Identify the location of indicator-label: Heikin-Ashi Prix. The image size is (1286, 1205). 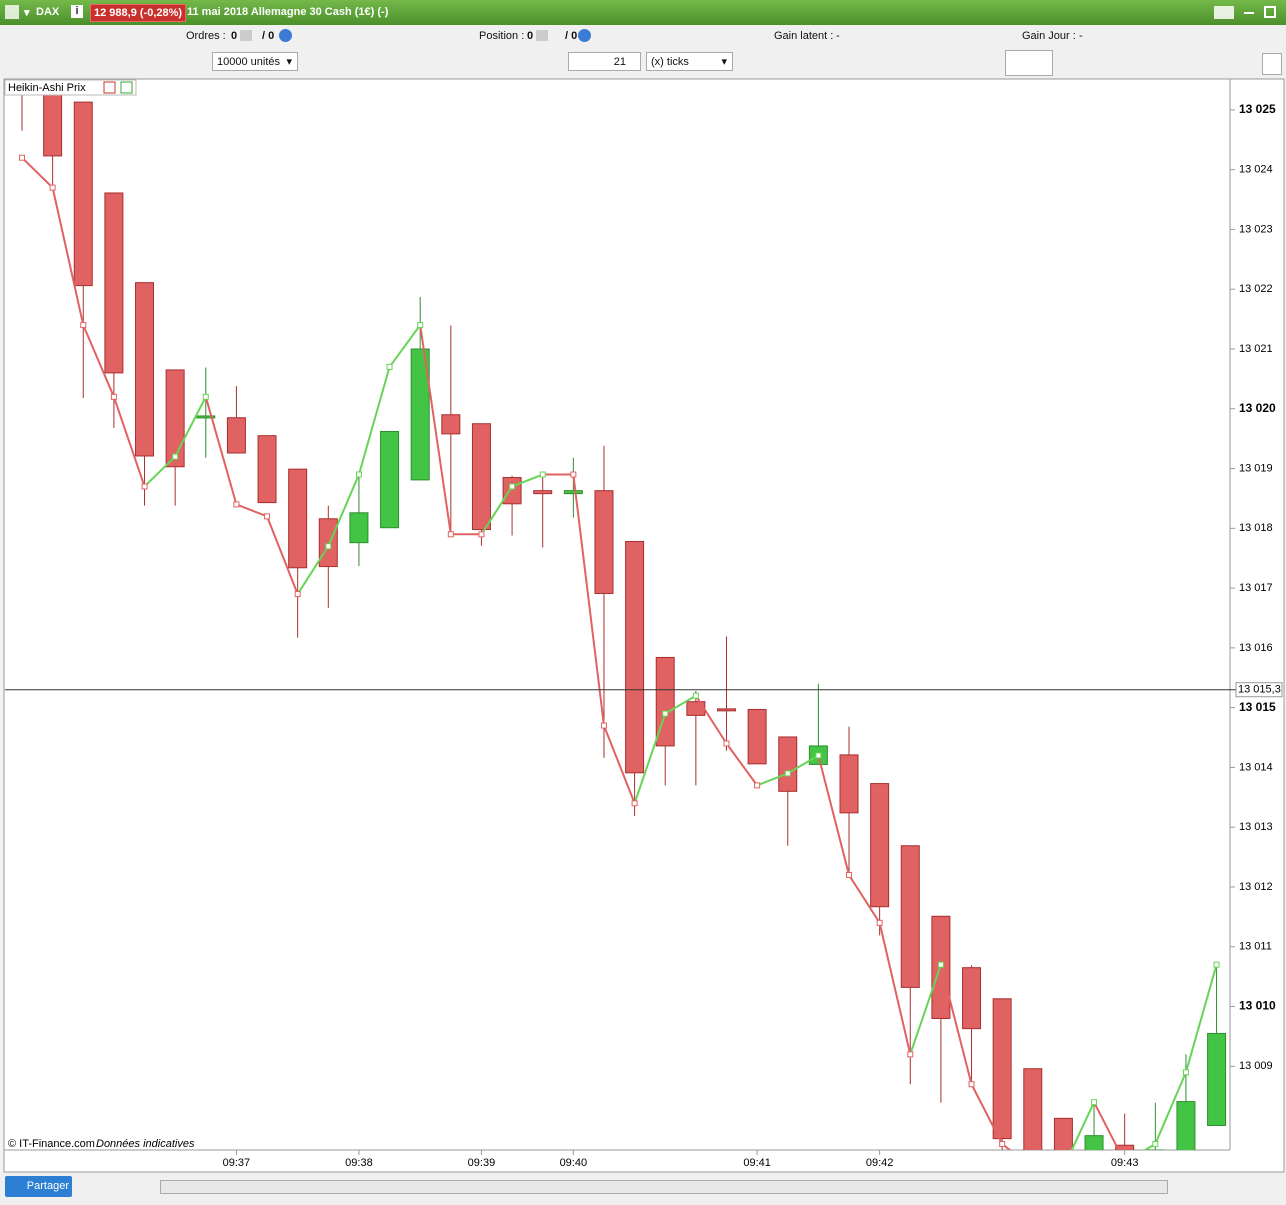
(47, 88).